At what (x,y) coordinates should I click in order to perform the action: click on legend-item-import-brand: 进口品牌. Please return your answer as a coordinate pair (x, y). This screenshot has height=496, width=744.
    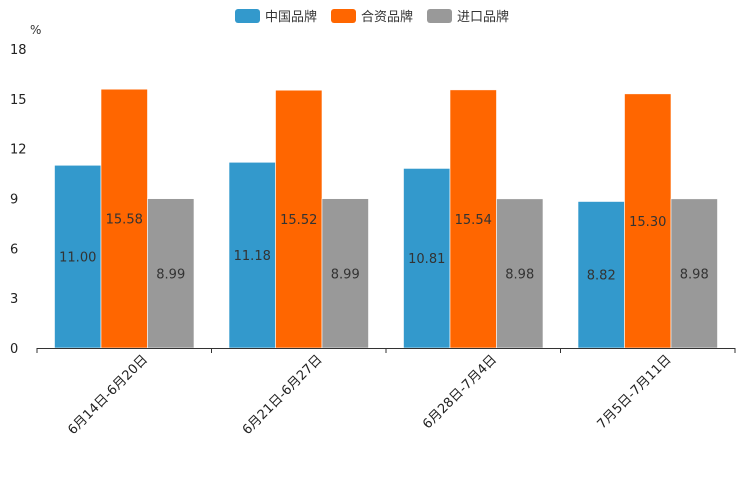
    Looking at the image, I should click on (468, 15).